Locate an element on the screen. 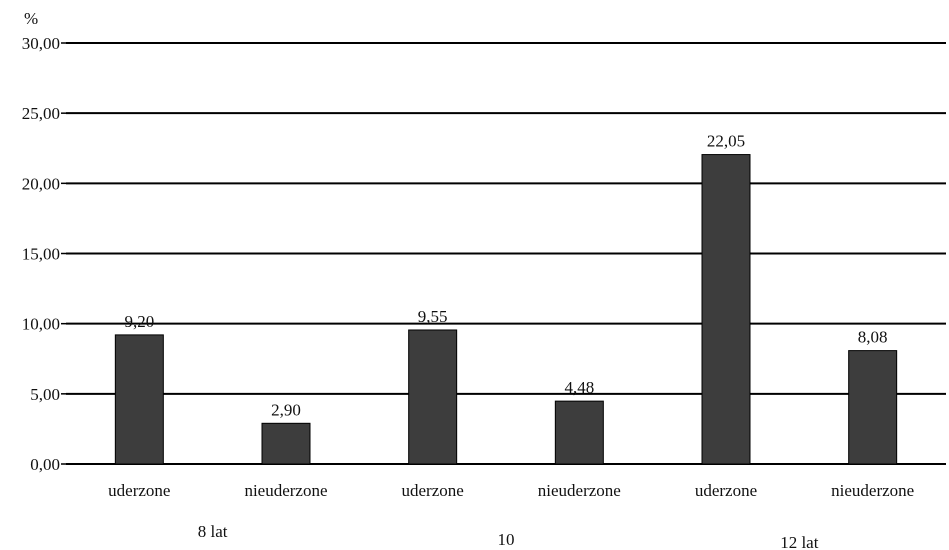  data-label: 9,55 is located at coordinates (433, 316).